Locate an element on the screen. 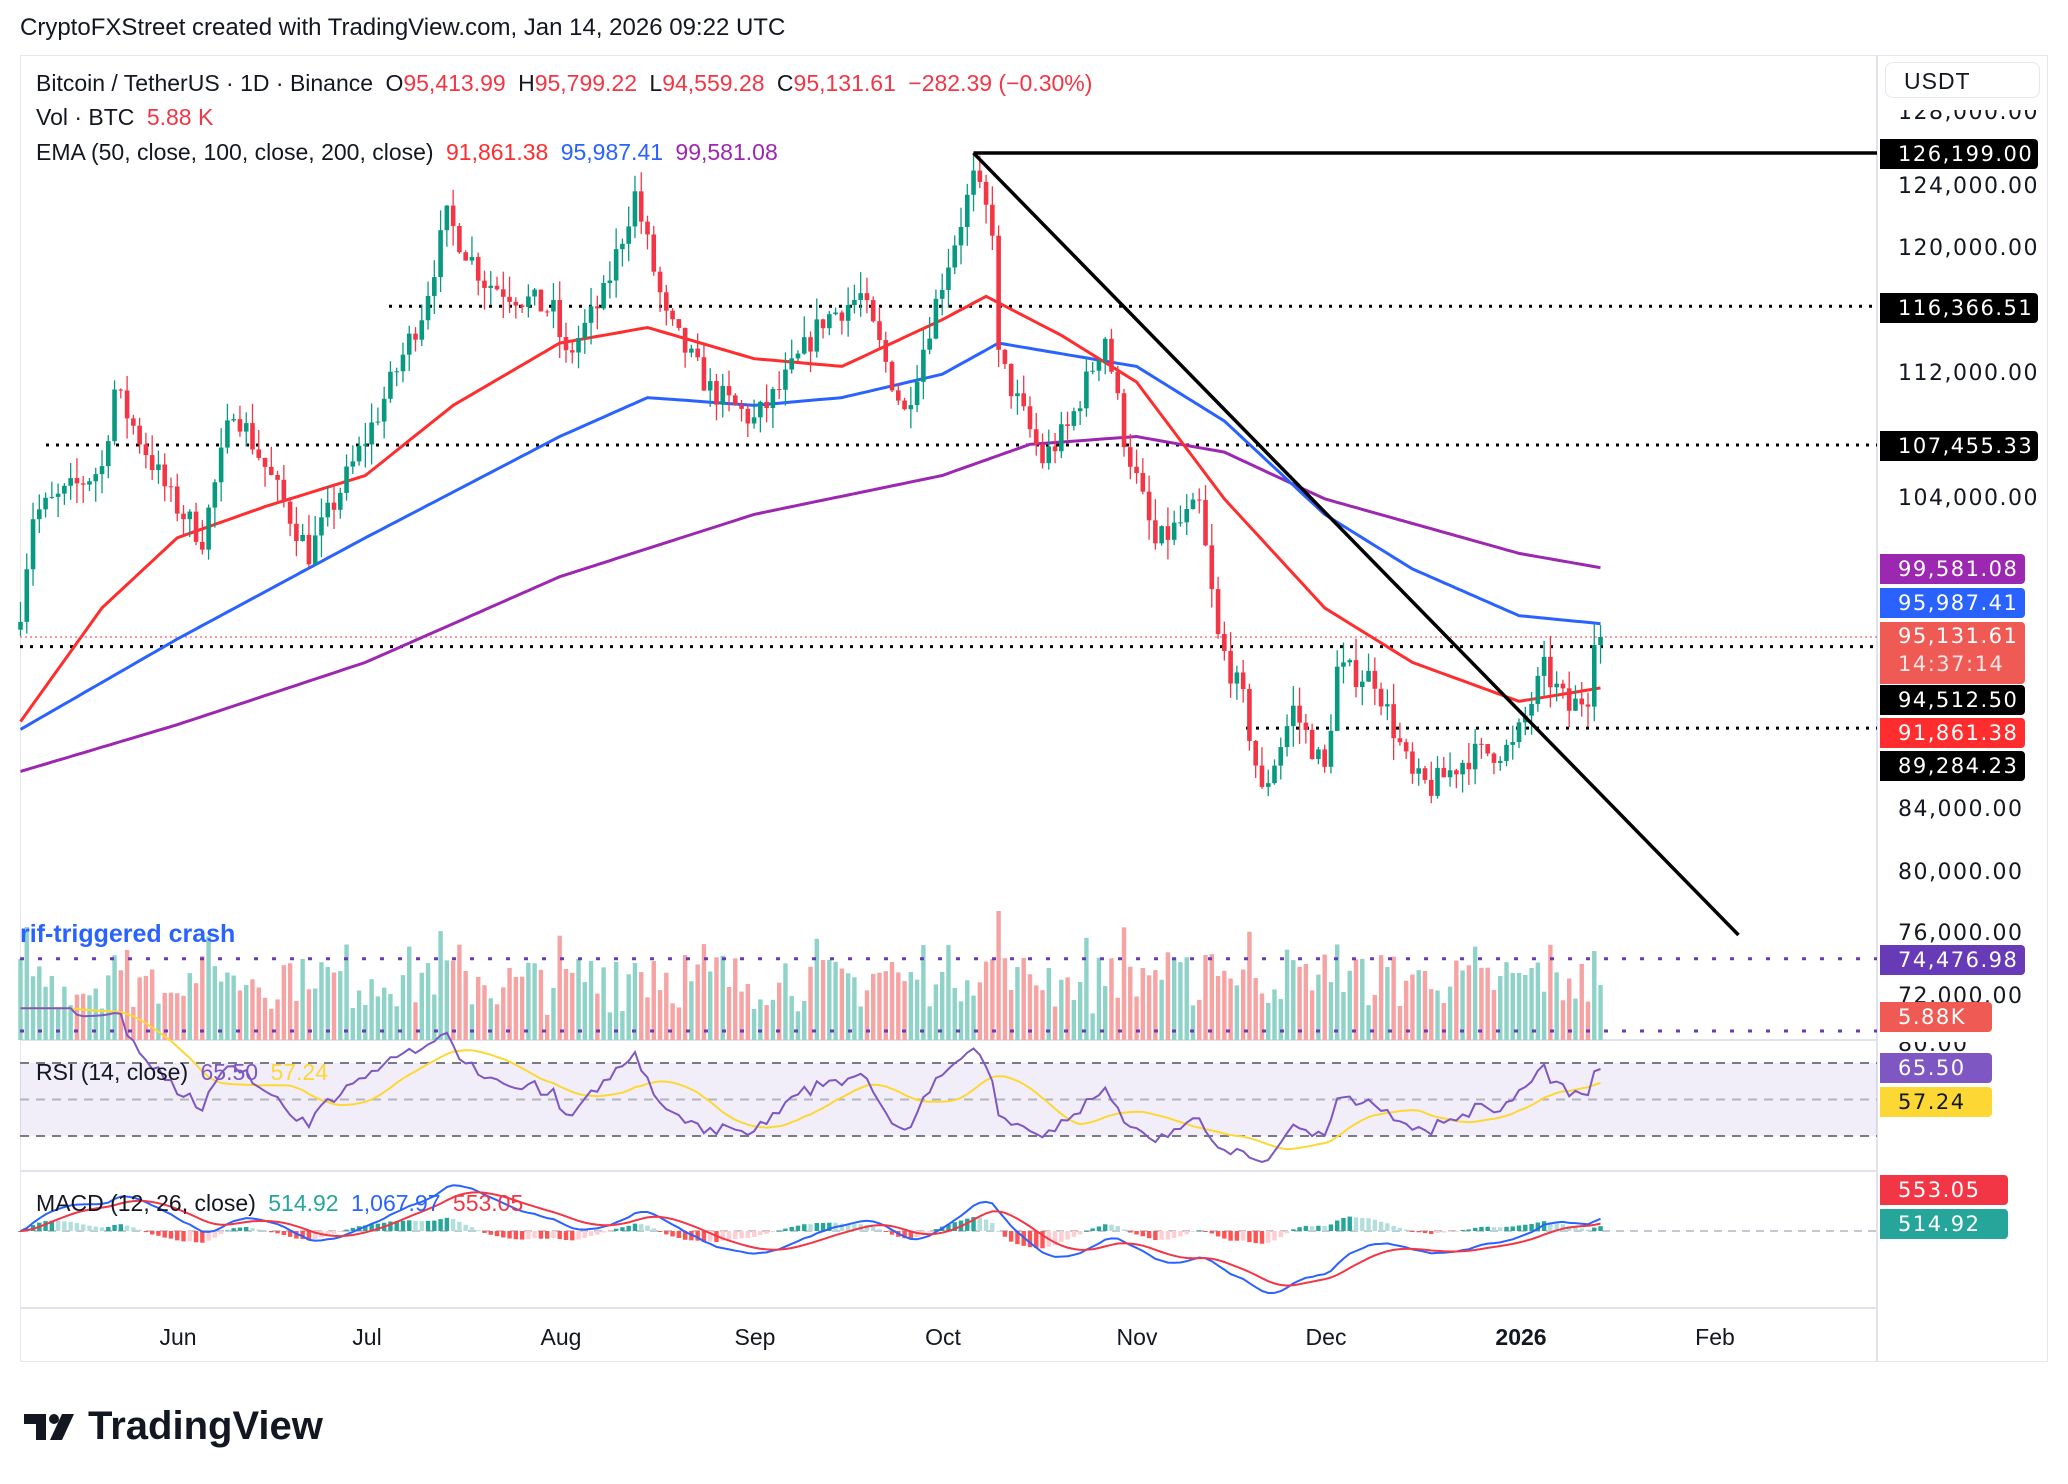 Image resolution: width=2068 pixels, height=1484 pixels. last-price-tag: 95,131.61 14:37:14 is located at coordinates (1952, 653).